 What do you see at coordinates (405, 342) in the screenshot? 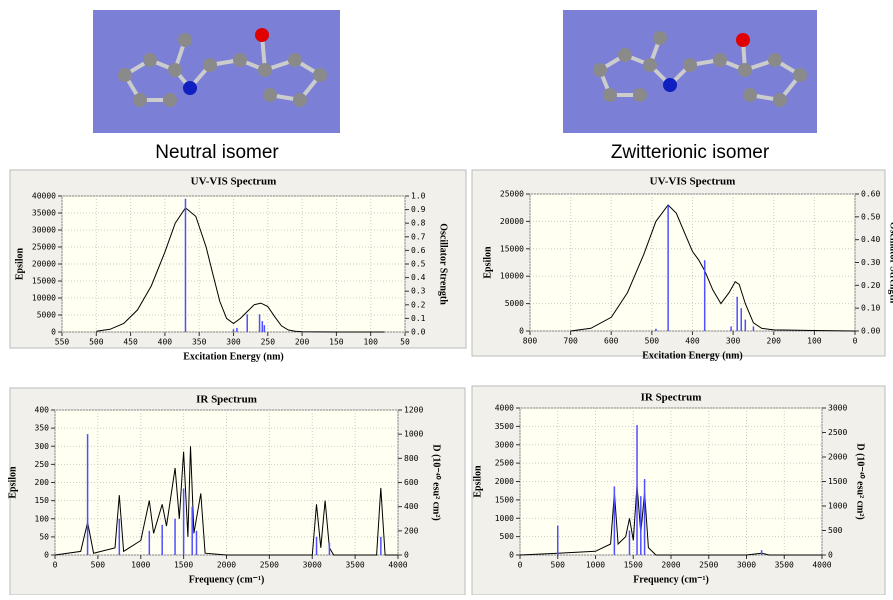
I see `x-tick-label: 50` at bounding box center [405, 342].